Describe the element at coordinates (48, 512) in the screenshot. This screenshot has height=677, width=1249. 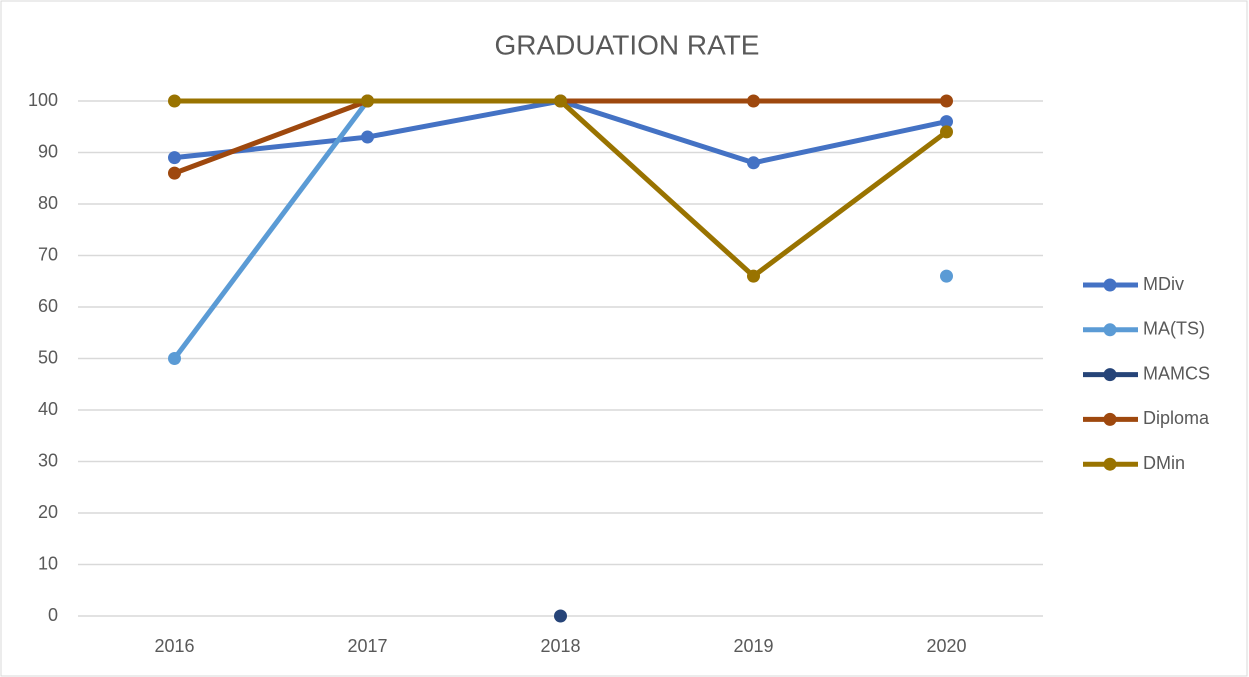
I see `y-tick-label: 20` at that location.